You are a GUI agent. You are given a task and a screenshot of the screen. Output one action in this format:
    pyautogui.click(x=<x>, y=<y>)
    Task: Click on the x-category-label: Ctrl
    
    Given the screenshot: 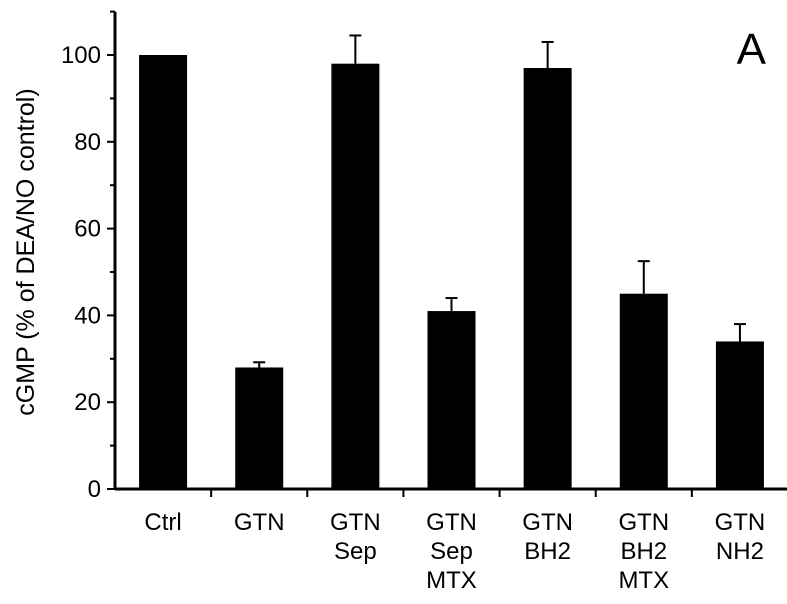 What is the action you would take?
    pyautogui.click(x=162, y=522)
    